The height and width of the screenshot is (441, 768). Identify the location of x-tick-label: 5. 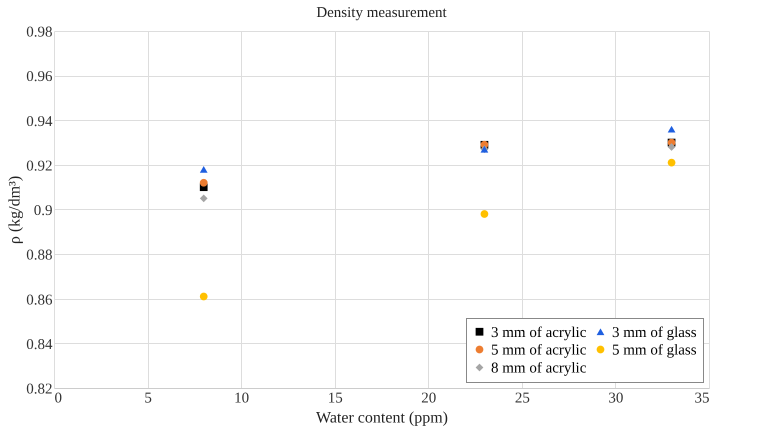
(148, 398).